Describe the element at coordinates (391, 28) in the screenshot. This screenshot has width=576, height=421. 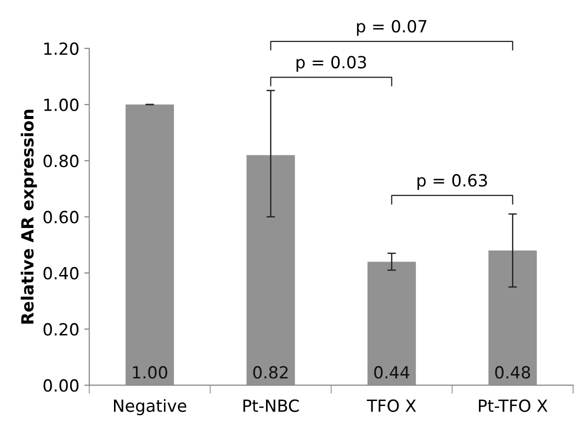
I see `text: p = 0.07` at that location.